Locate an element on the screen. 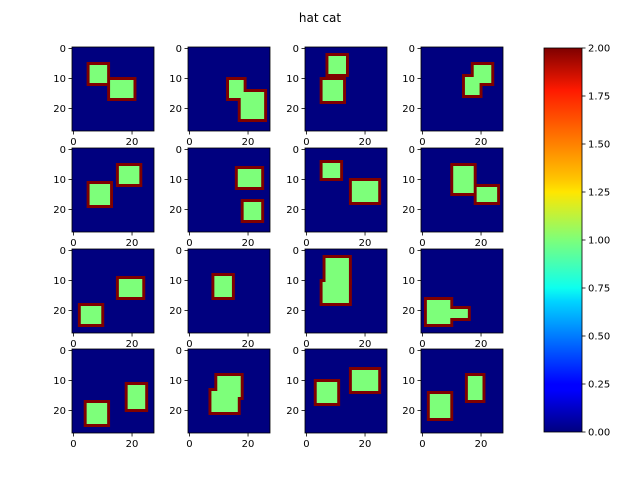  panel-5: 0 10 20 0 20 is located at coordinates (104, 197).